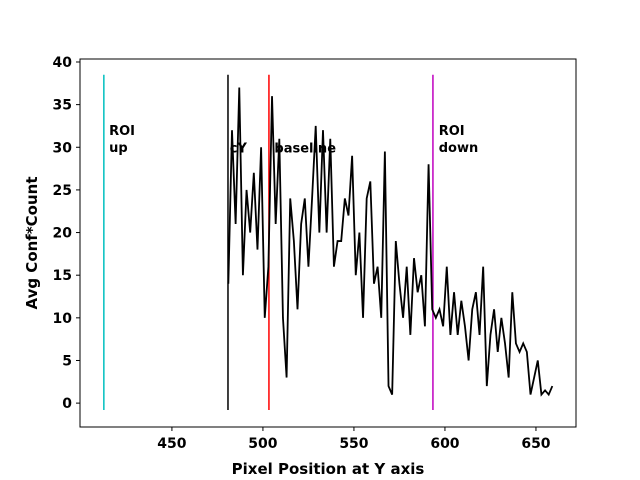 The height and width of the screenshot is (480, 640). I want to click on annotation: ROI up, so click(122, 140).